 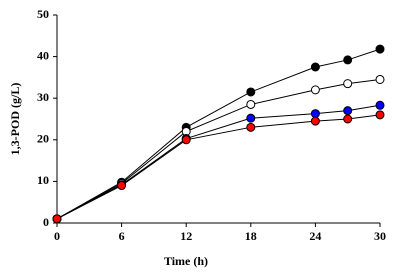 What do you see at coordinates (15, 119) in the screenshot?
I see `y-axis-label: 1,3-POD (g/L)` at bounding box center [15, 119].